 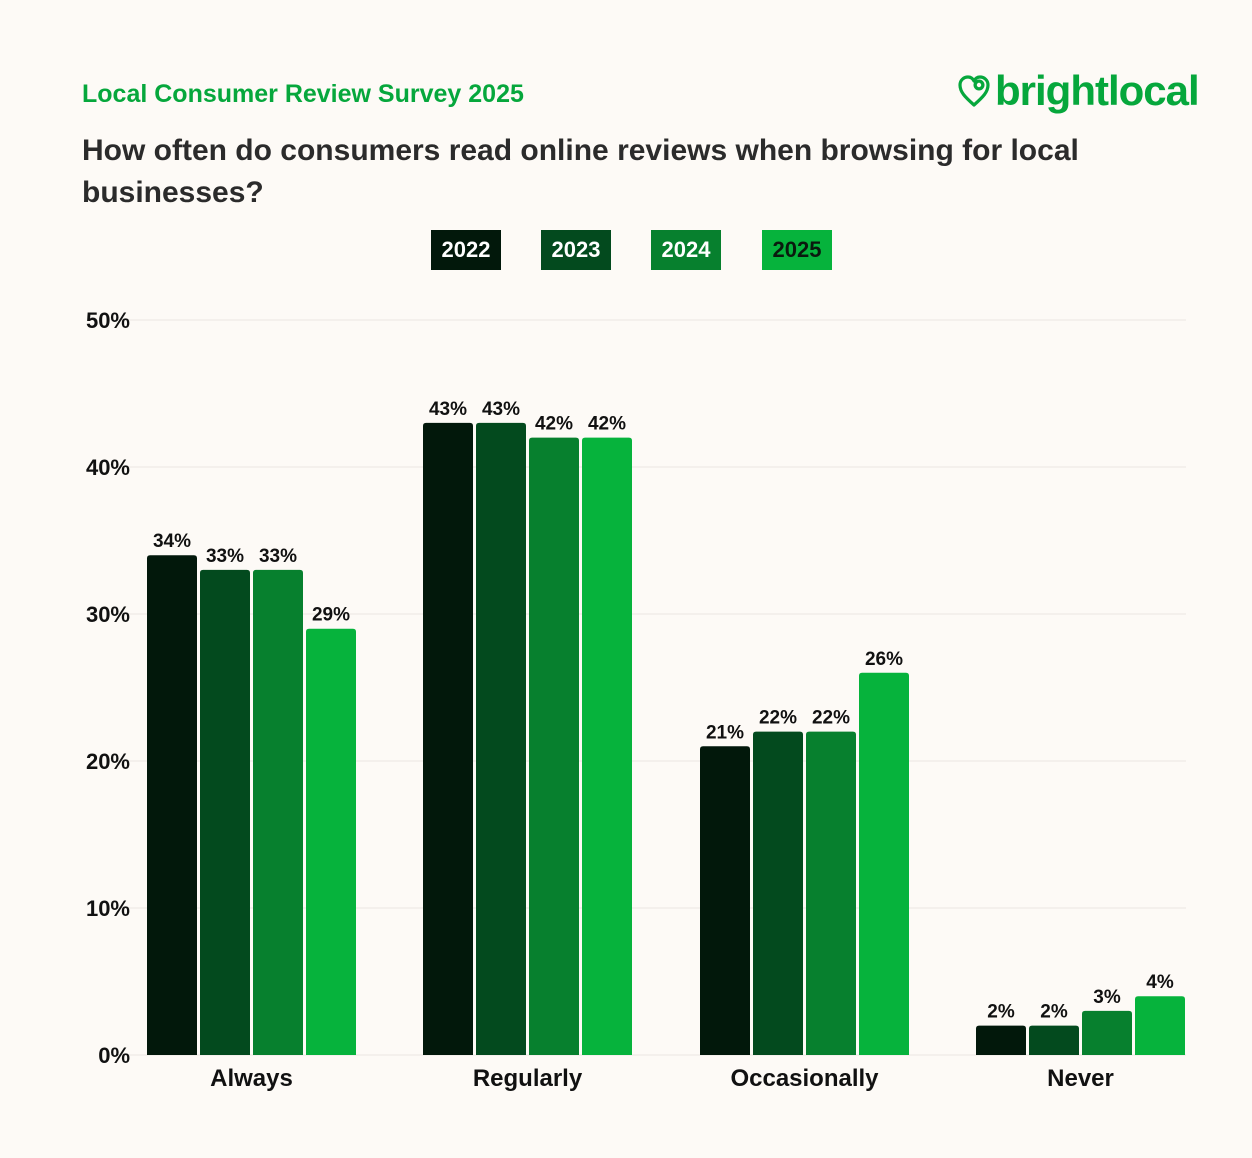 What do you see at coordinates (725, 732) in the screenshot?
I see `value-label: 21%` at bounding box center [725, 732].